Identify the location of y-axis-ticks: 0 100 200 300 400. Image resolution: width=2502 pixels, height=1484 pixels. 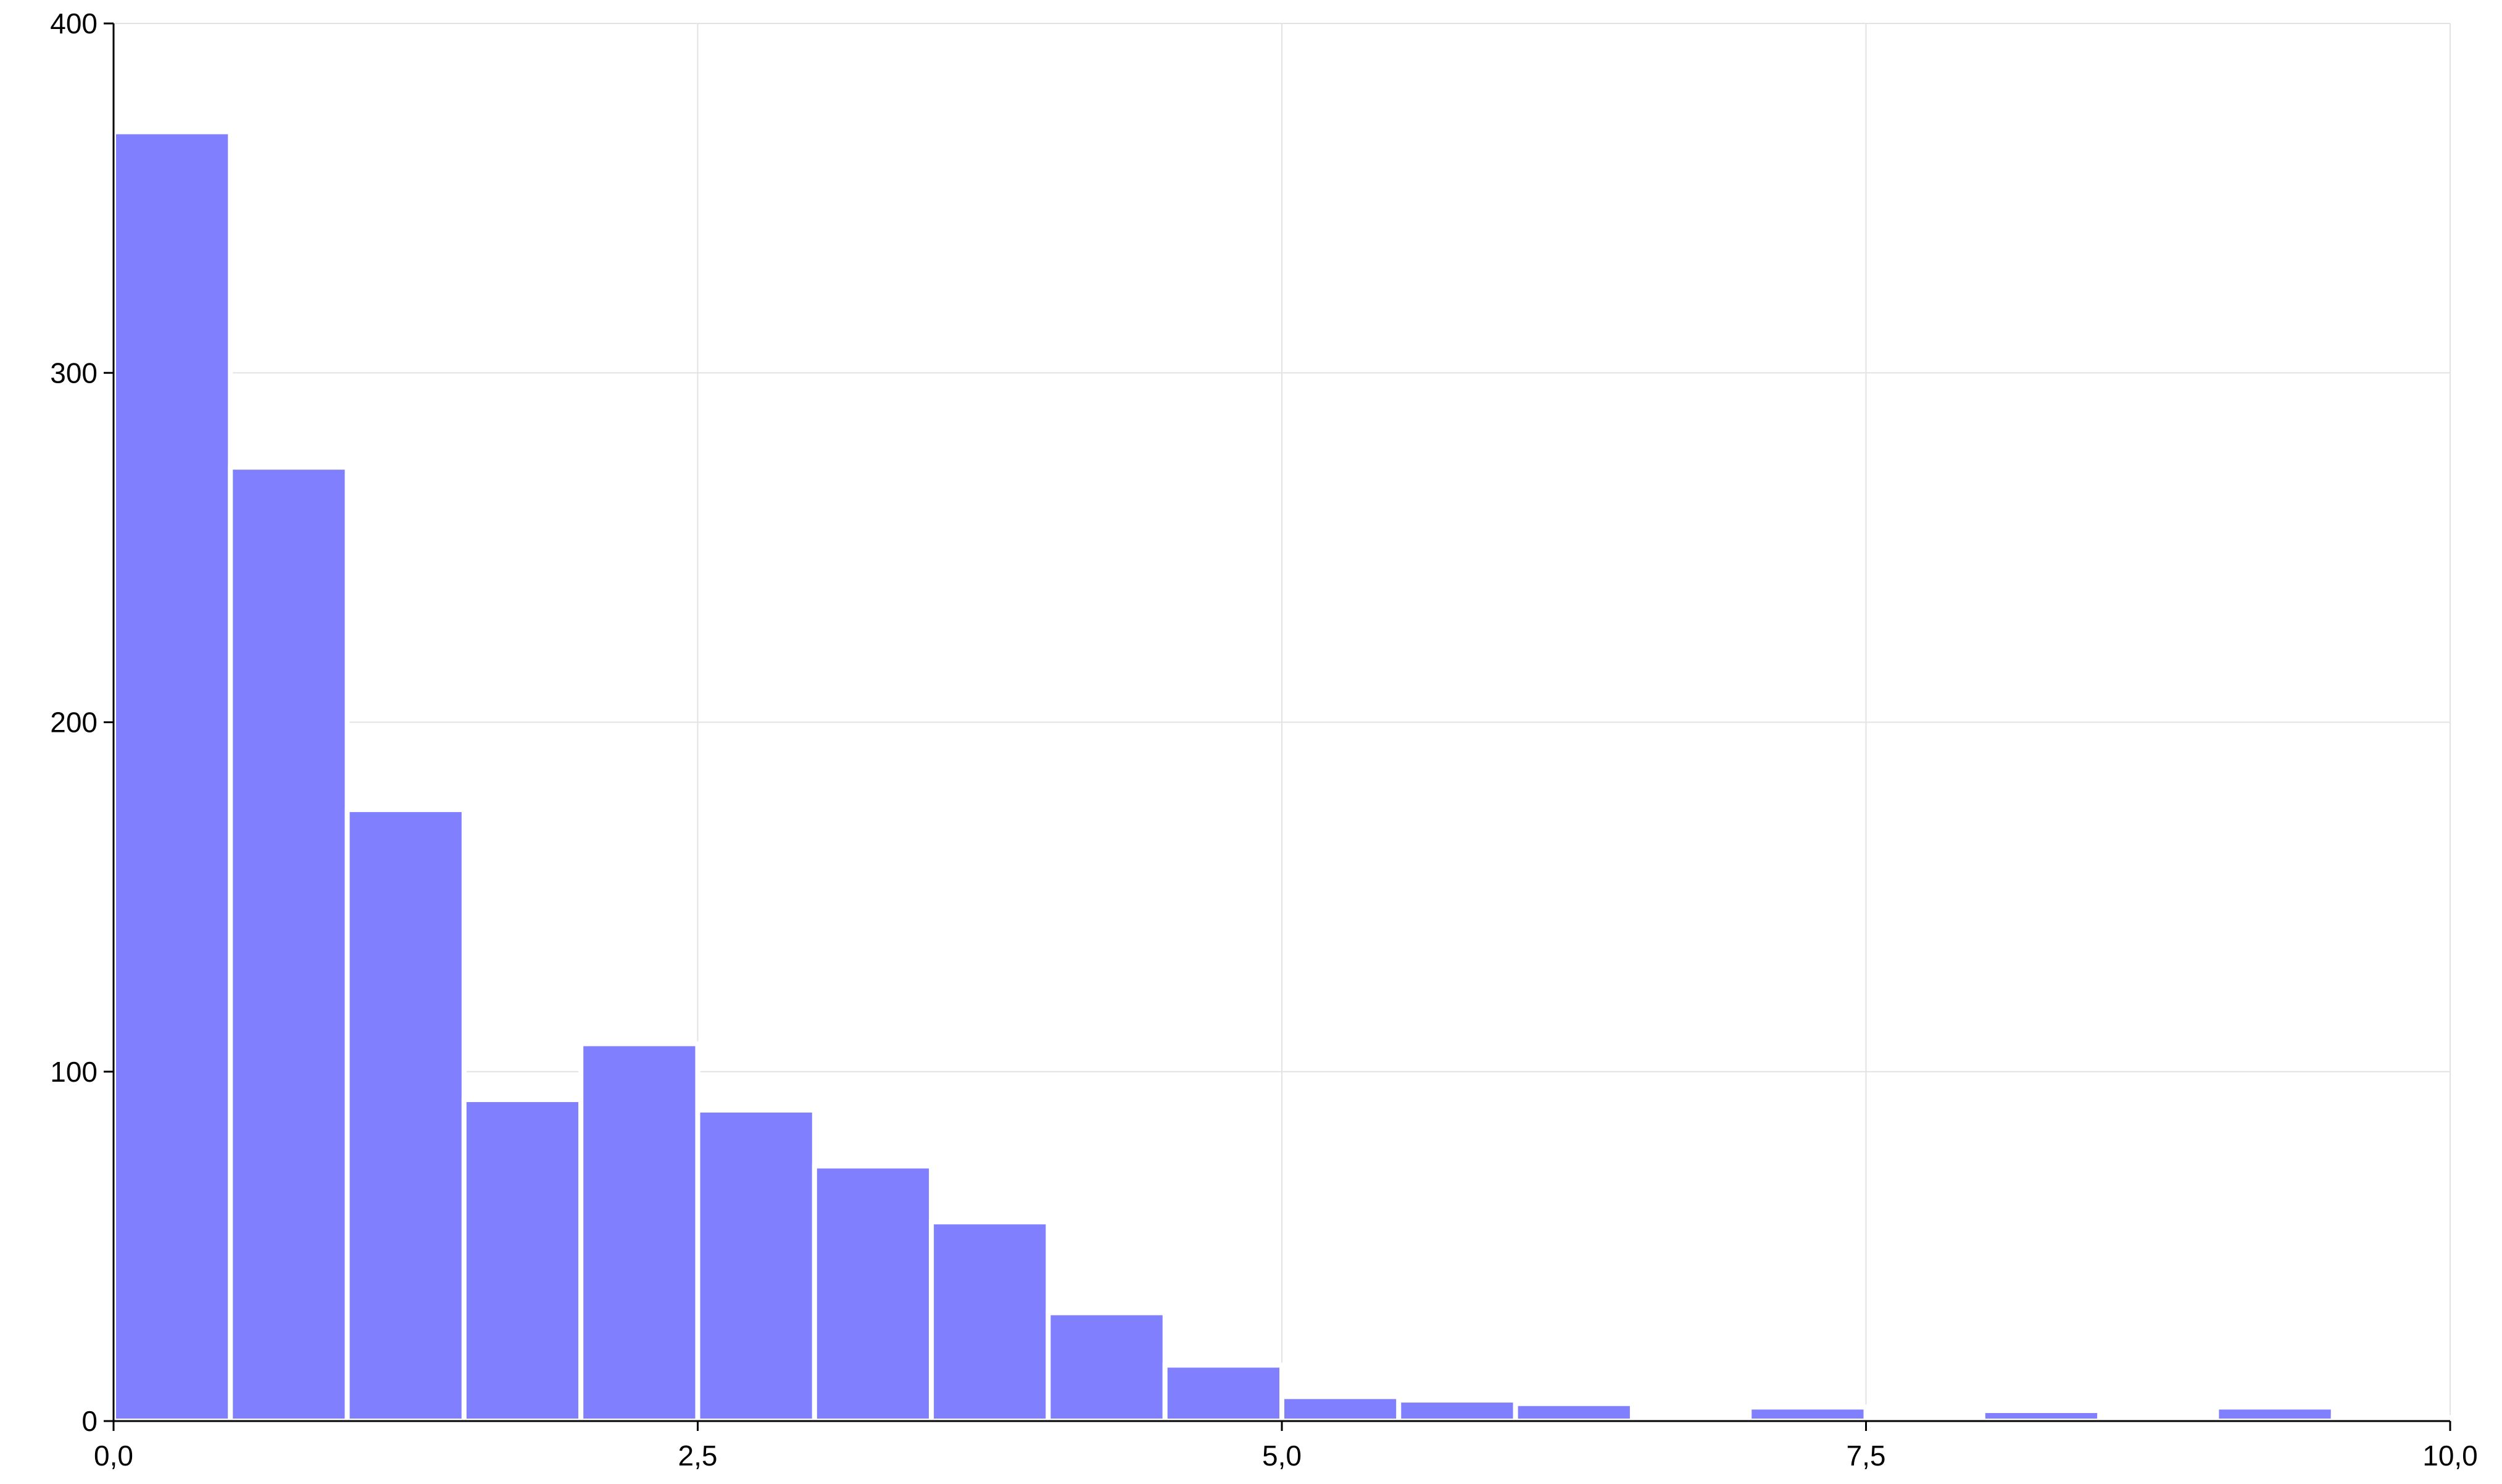
(82, 722).